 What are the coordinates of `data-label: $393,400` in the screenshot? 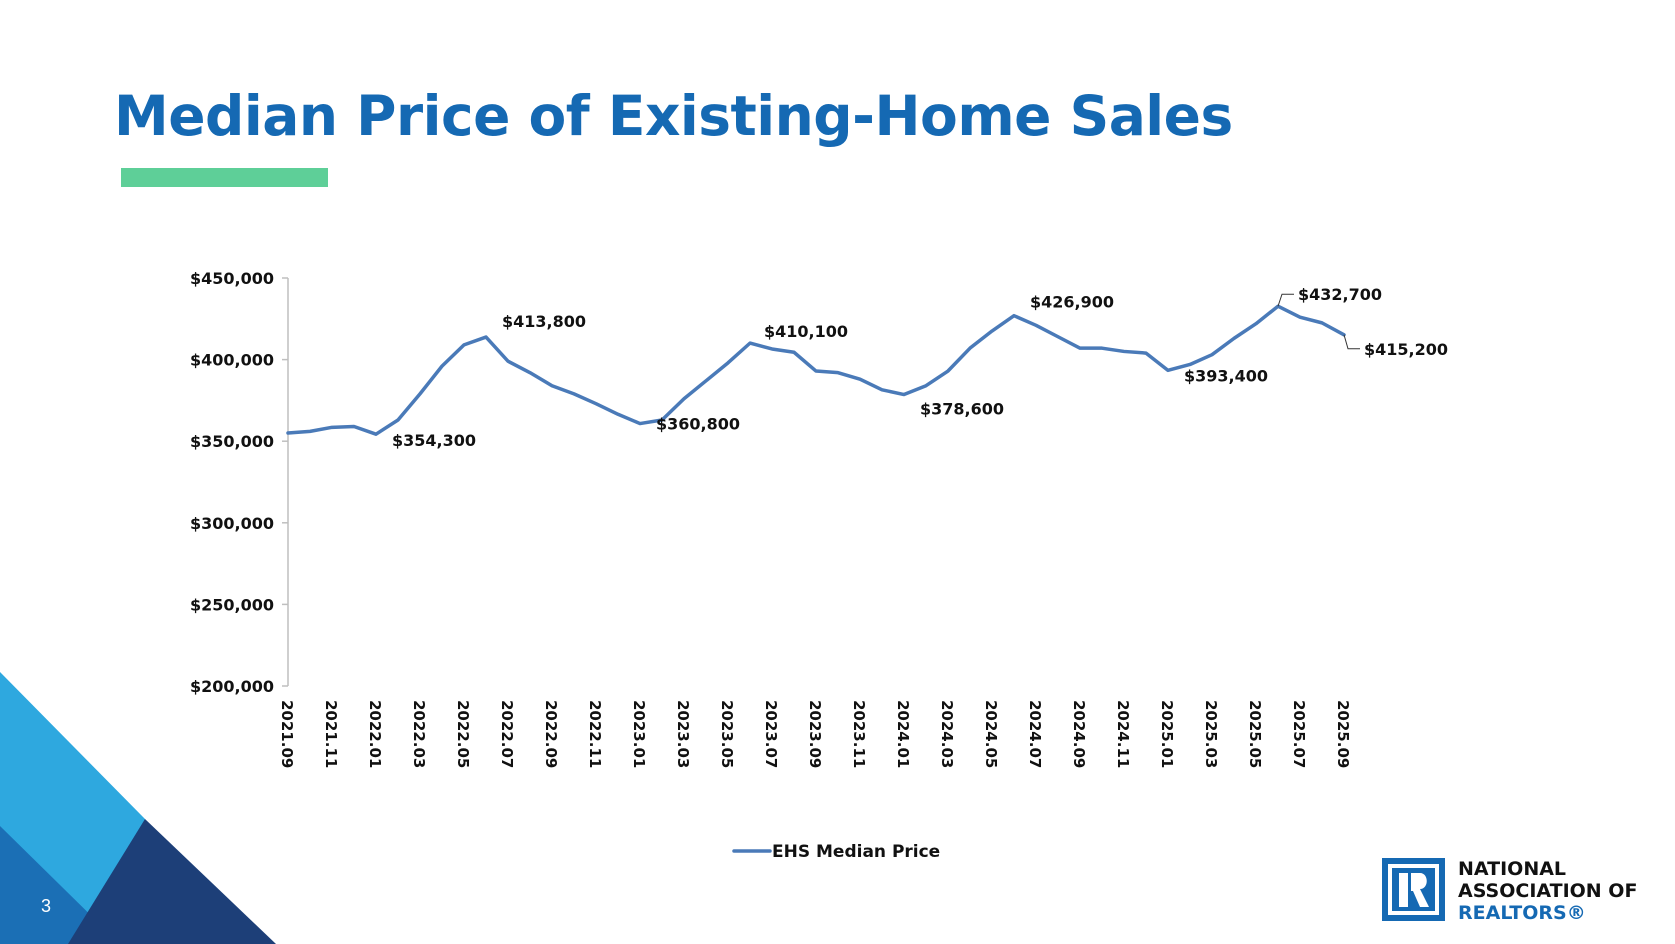 It's located at (1226, 375).